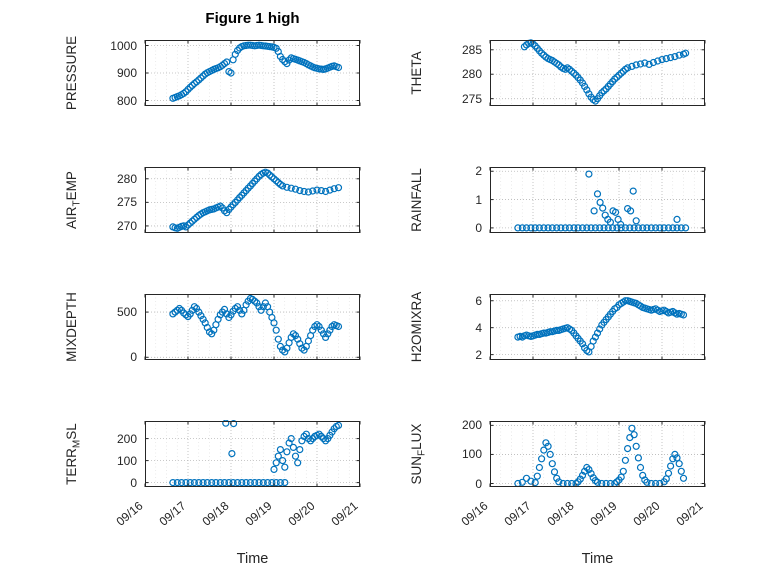 This screenshot has width=778, height=583. Describe the element at coordinates (129, 513) in the screenshot. I see `x-tick-label: 09/16` at that location.